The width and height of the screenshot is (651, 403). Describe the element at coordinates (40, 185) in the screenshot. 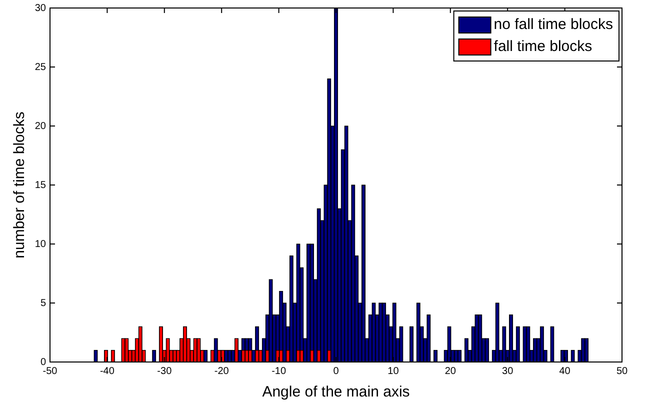

I see `y-tick-label: 15` at that location.